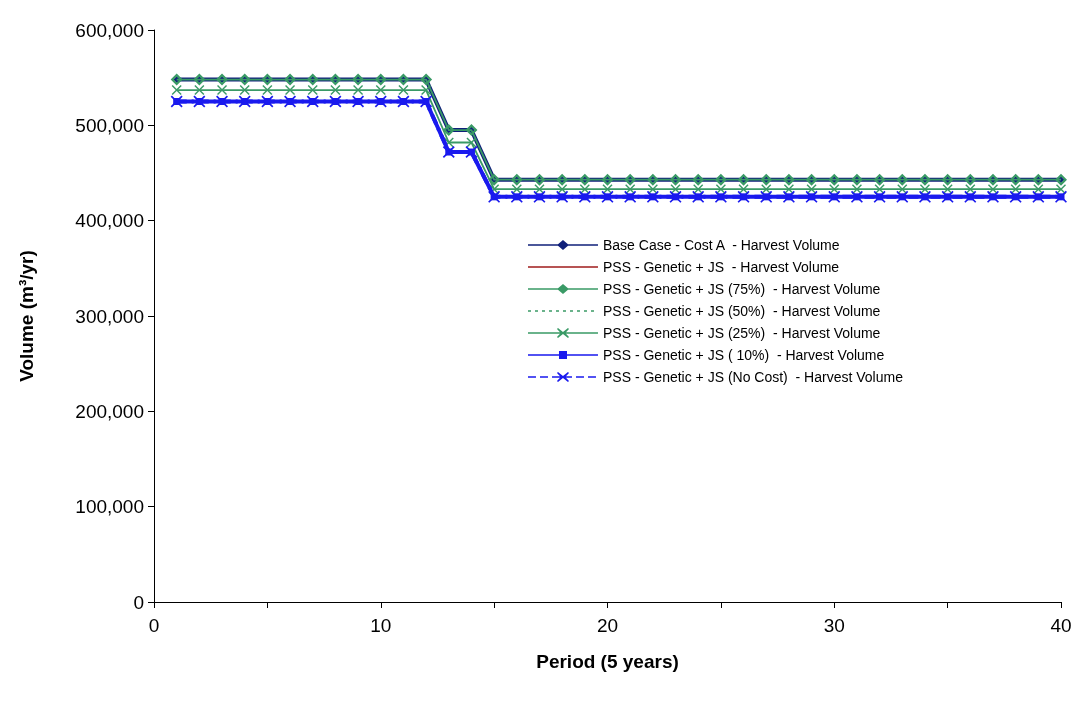 This screenshot has height=710, width=1083. Describe the element at coordinates (109, 221) in the screenshot. I see `y-tick-label: 400,000` at that location.